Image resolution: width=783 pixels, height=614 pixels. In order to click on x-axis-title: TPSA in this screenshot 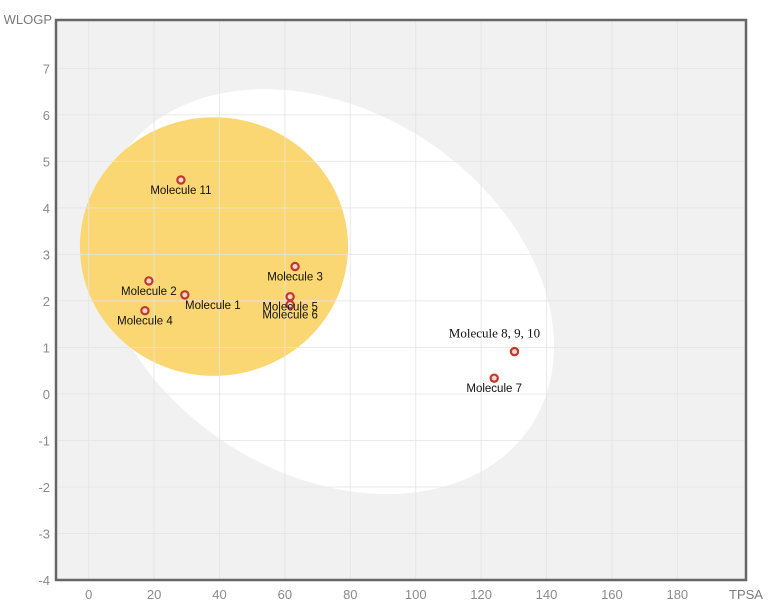, I will do `click(746, 594)`.